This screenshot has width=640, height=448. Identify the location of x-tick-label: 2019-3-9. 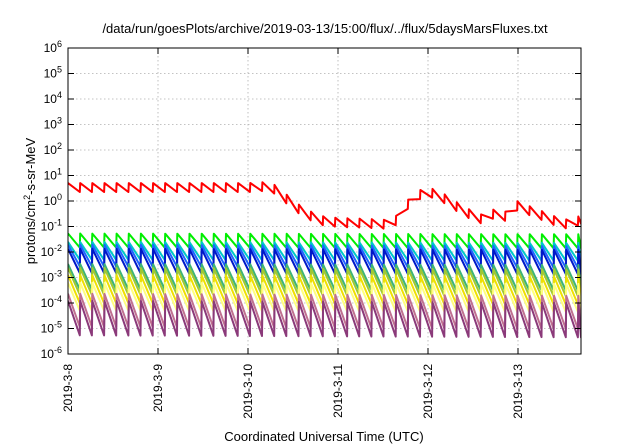
(158, 388).